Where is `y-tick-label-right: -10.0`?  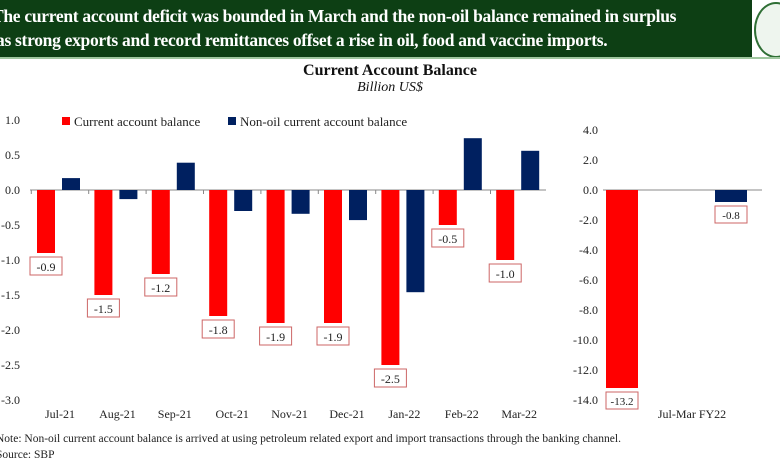
y-tick-label-right: -10.0 is located at coordinates (585, 340).